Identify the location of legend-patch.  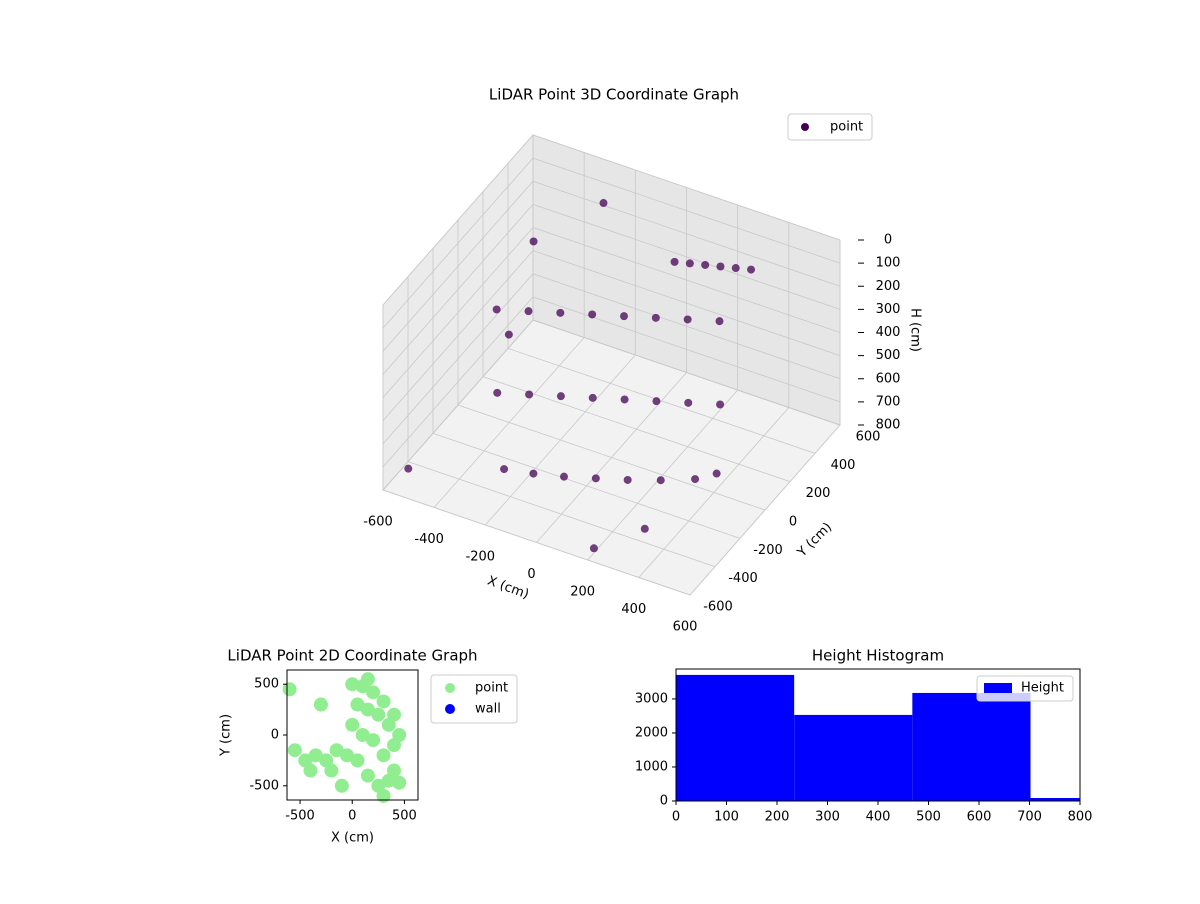
(998, 688).